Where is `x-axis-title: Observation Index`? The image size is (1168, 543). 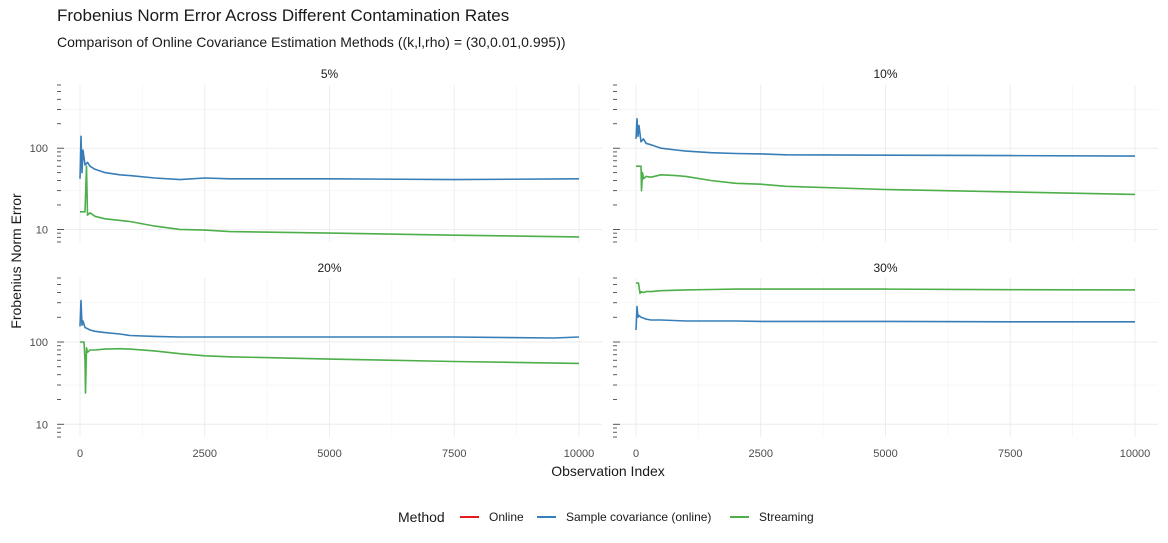 x-axis-title: Observation Index is located at coordinates (608, 471).